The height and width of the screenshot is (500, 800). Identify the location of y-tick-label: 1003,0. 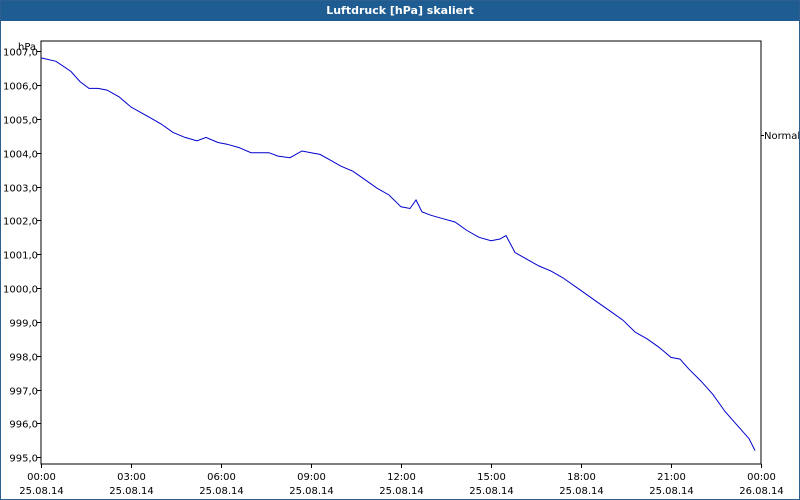
(20, 189).